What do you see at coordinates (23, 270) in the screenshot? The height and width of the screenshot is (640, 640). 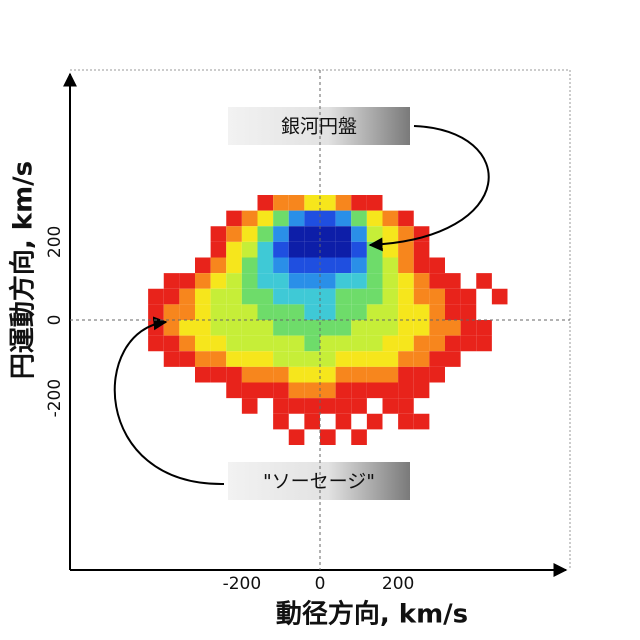 I see `y-axis-label: 円運動方向, km/s` at bounding box center [23, 270].